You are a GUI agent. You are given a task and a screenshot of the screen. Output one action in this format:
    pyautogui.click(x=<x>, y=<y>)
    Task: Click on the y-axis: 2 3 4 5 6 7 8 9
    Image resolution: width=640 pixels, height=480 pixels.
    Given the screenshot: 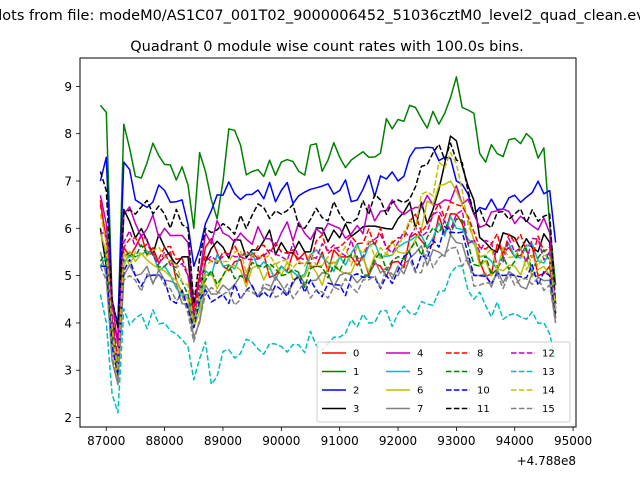 What is the action you would take?
    pyautogui.click(x=72, y=252)
    